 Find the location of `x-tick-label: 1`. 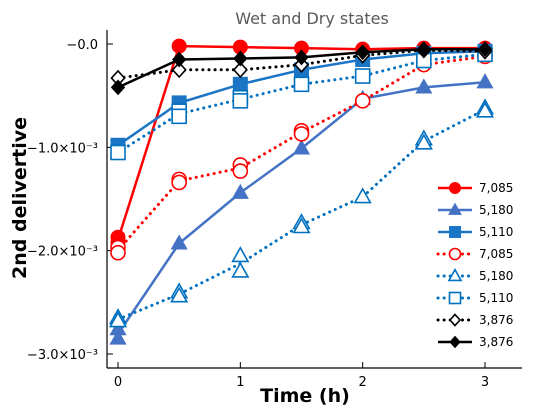

x-tick-label: 1 is located at coordinates (240, 382).